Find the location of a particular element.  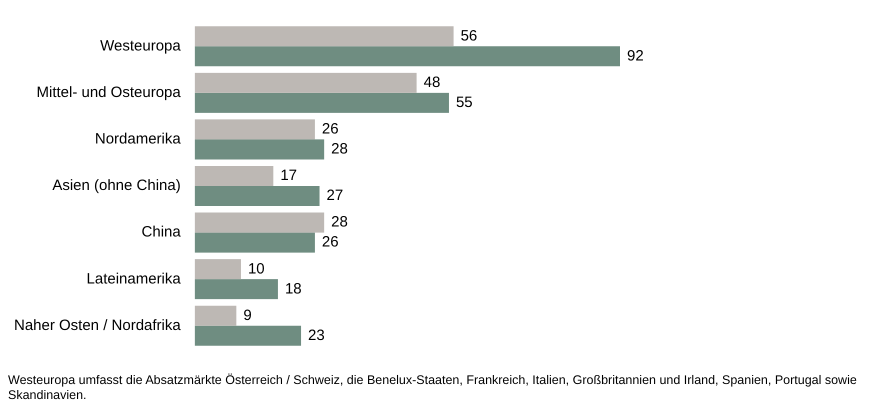

text: Westeuropa umfasst die Absatzmärkte Österreich / Schweiz, die Benelux-Staaten, Frankreich, Italien, Großbritannien und Irland, Spanien, Portugal sowie Skandinavien. is located at coordinates (433, 388).